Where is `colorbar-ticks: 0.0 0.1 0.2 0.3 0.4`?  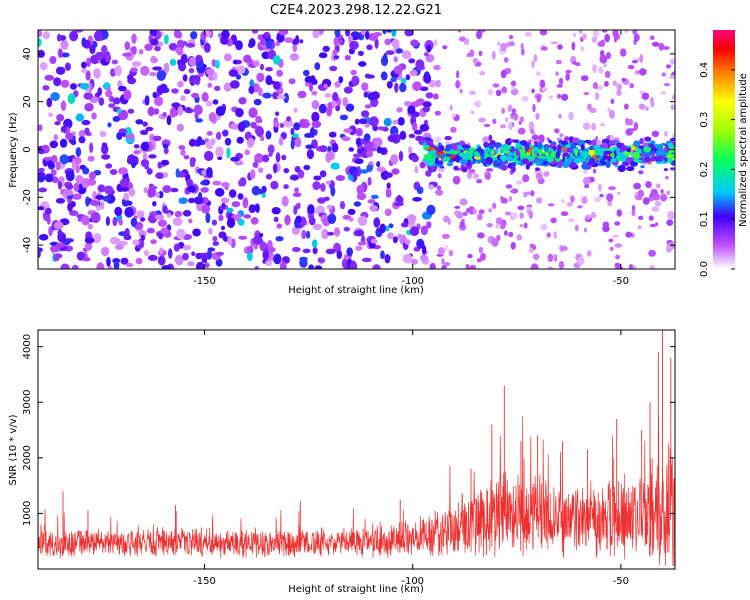
colorbar-ticks: 0.0 0.1 0.2 0.3 0.4 is located at coordinates (717, 169).